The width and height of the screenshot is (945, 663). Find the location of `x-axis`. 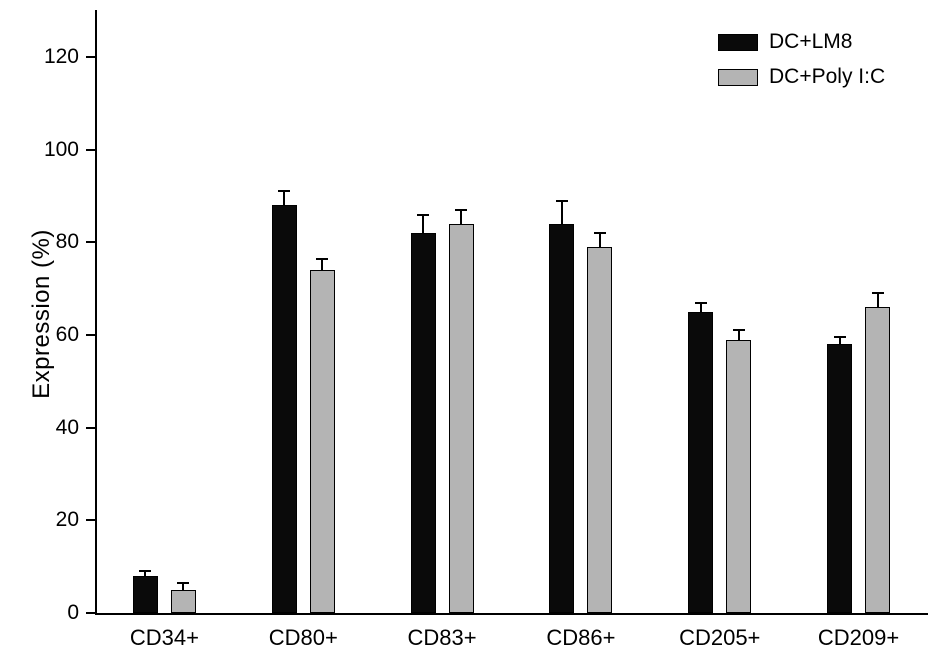

x-axis is located at coordinates (511, 614).